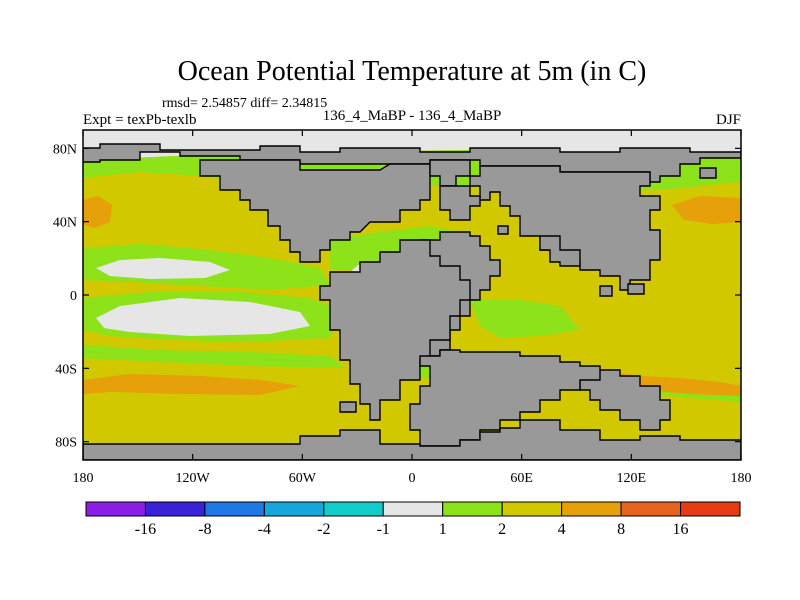 This screenshot has height=600, width=800. What do you see at coordinates (214, 356) in the screenshot?
I see `south-pacific-band` at bounding box center [214, 356].